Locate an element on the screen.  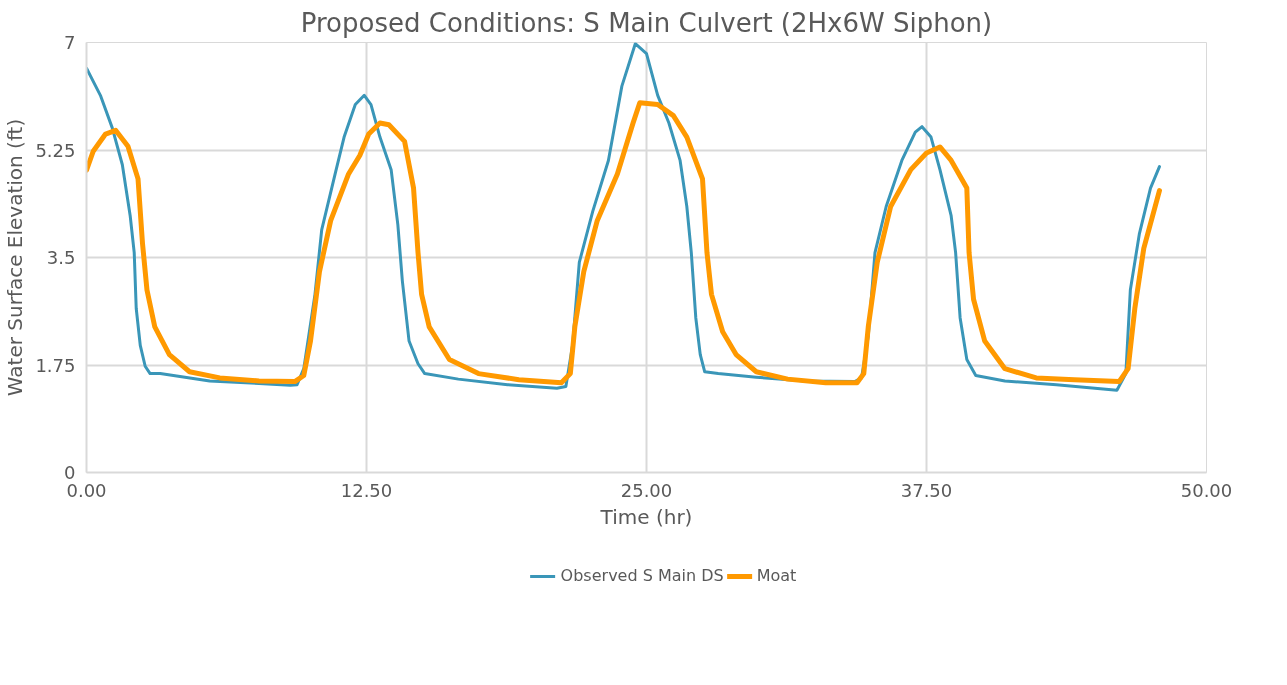
x-tick-label: 50.00 is located at coordinates (1206, 490).